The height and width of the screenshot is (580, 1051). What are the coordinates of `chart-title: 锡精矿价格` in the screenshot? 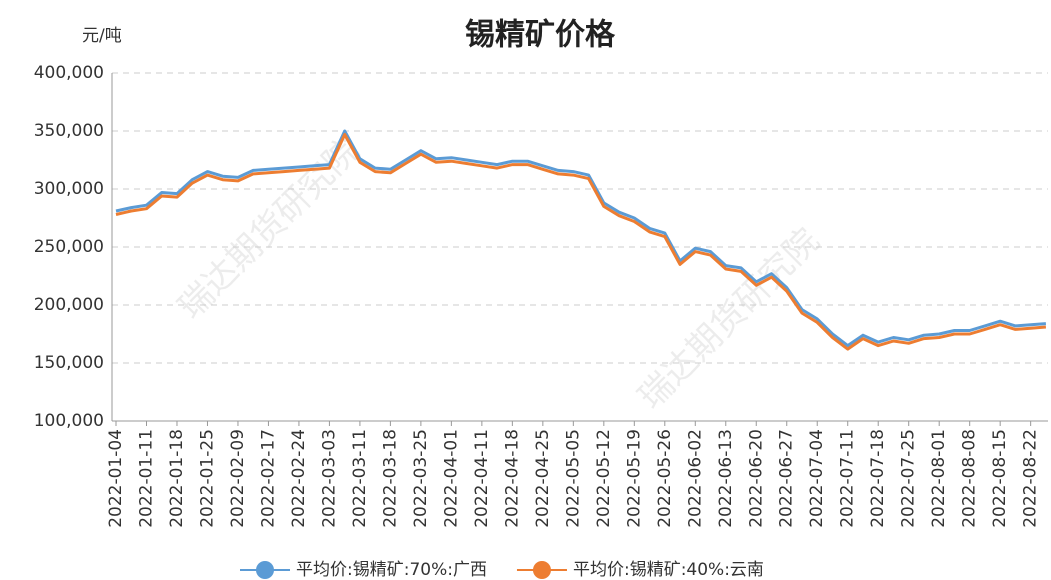 It's located at (540, 35).